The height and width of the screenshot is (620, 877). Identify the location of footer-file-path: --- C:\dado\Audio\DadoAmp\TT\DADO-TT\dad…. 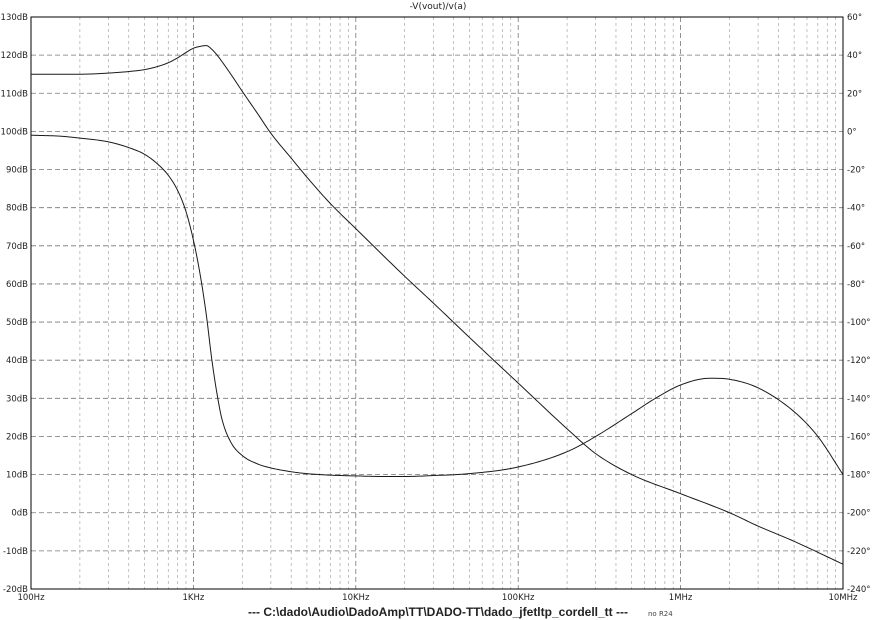
(438, 612).